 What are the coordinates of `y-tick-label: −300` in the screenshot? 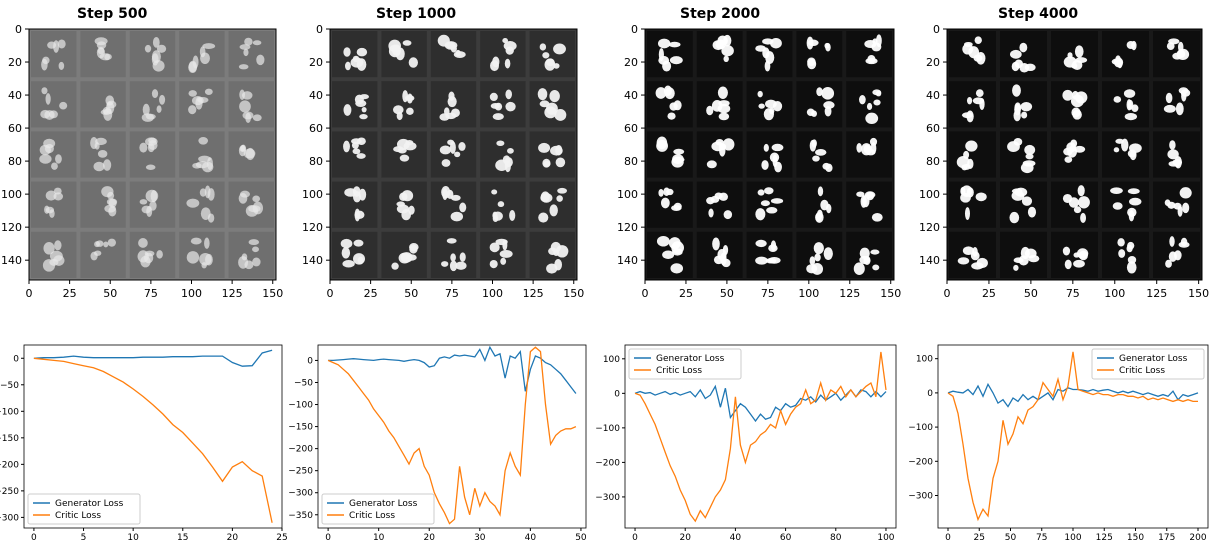 It's located at (920, 497).